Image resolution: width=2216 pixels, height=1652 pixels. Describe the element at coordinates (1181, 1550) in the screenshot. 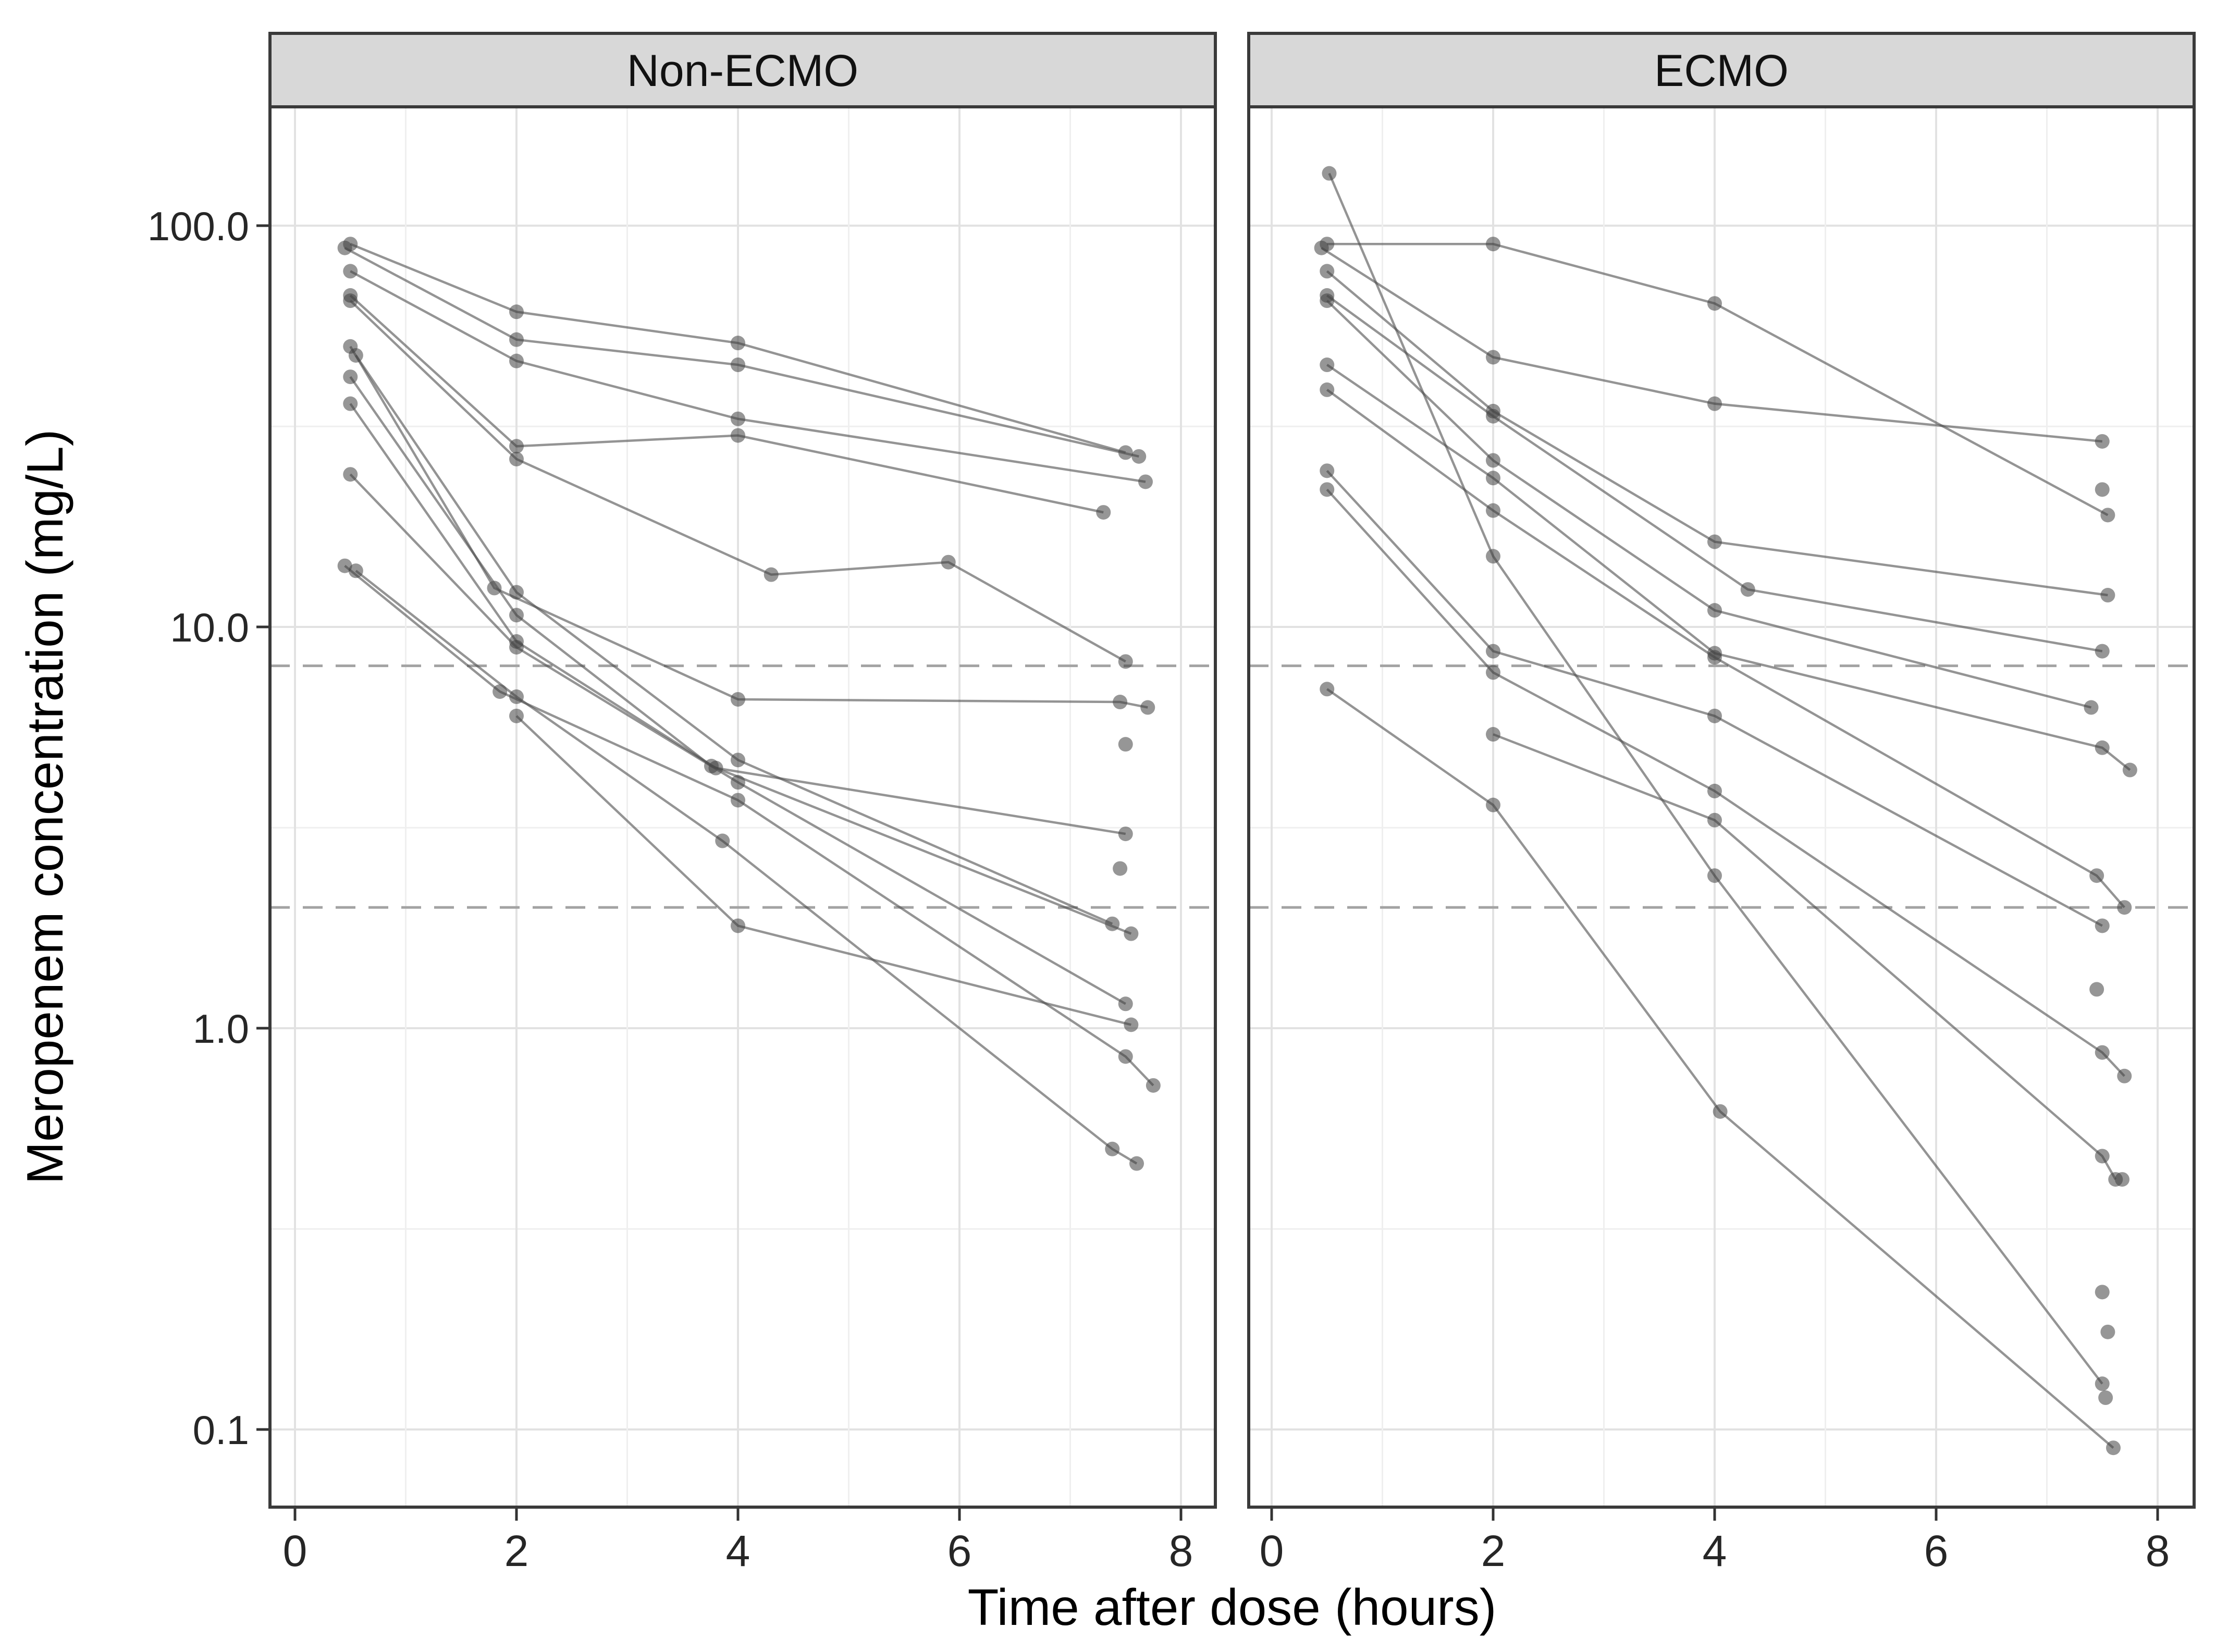

I see `x-tick-label: 8` at that location.